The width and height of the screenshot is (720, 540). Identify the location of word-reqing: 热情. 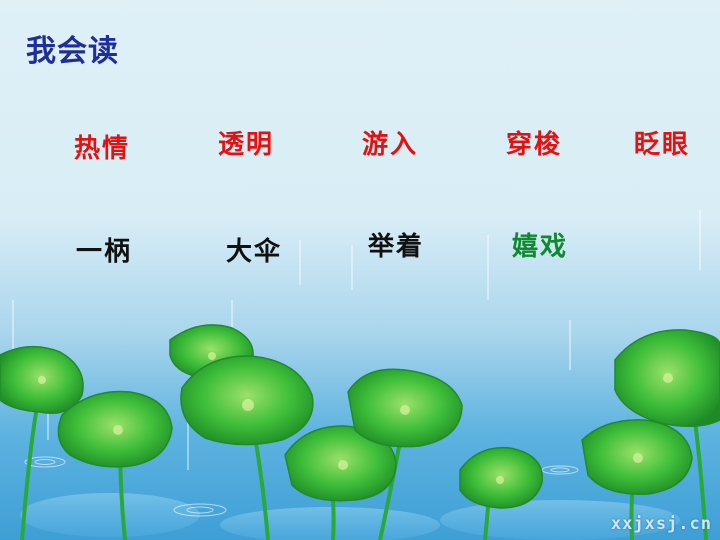
(102, 149).